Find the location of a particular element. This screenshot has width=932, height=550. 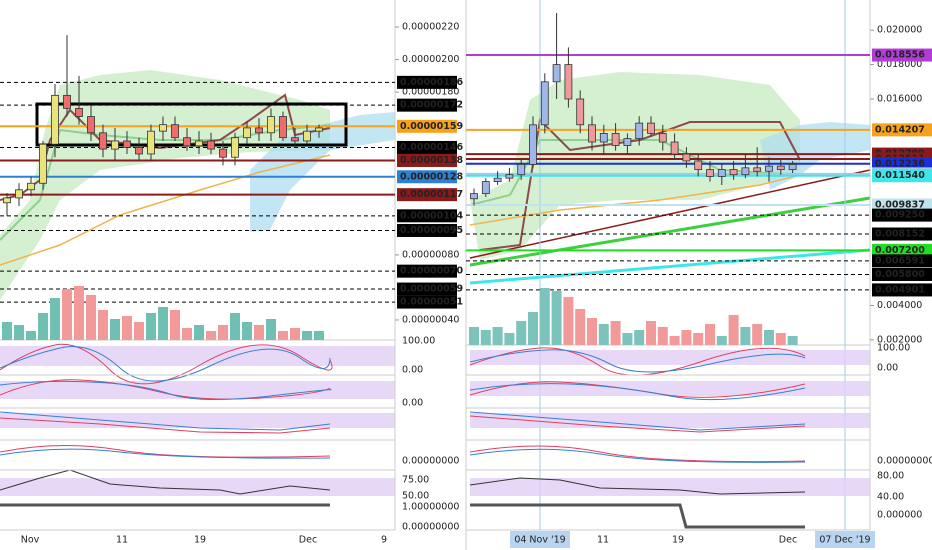

price-tick-label: 0.00000180 is located at coordinates (430, 92).